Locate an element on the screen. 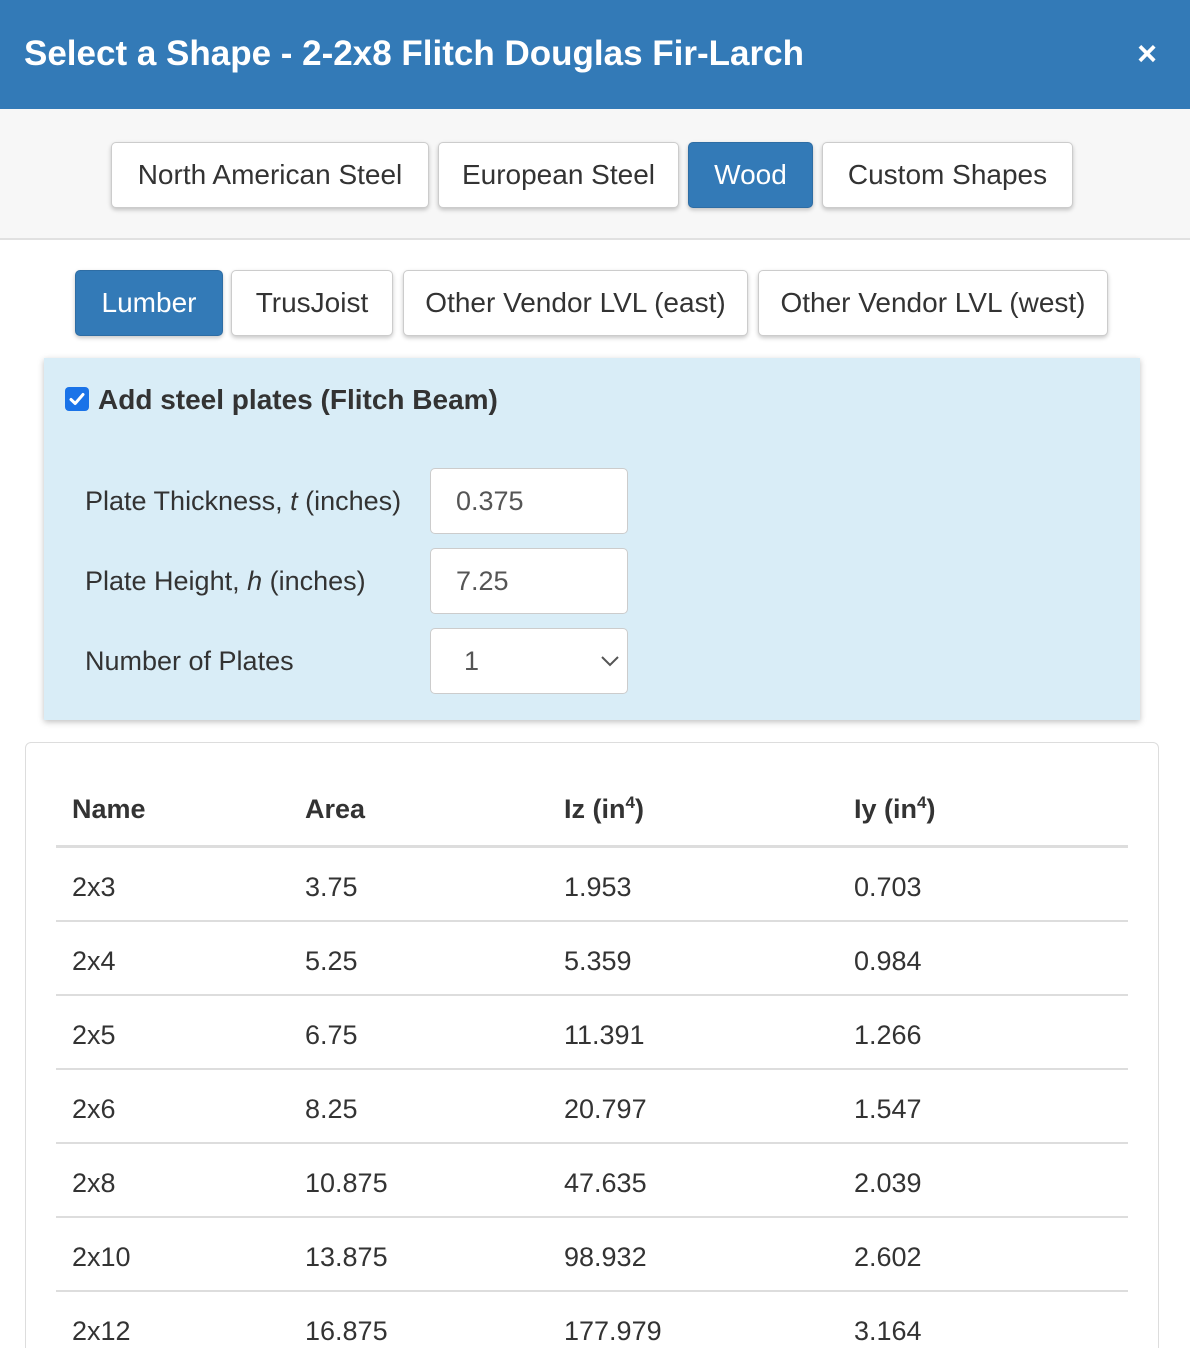 The height and width of the screenshot is (1348, 1190). number-of-plates-label: Number of Plates is located at coordinates (189, 661).